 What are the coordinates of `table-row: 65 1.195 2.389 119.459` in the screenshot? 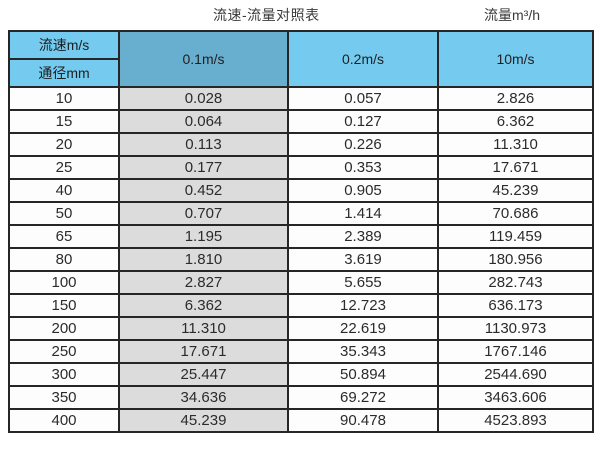 It's located at (301, 236).